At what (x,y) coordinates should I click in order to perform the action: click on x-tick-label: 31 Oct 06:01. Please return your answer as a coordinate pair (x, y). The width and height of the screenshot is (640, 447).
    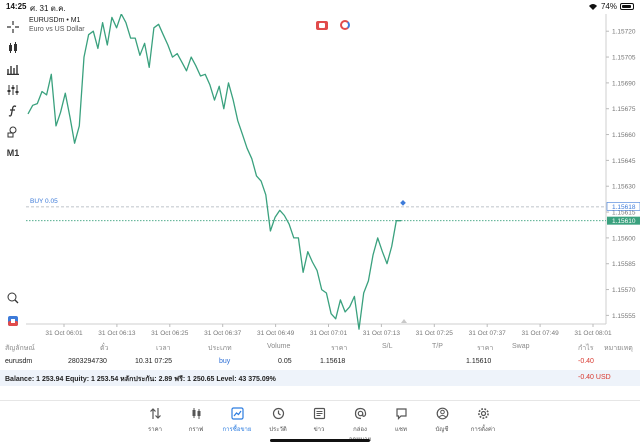
    Looking at the image, I should click on (64, 333).